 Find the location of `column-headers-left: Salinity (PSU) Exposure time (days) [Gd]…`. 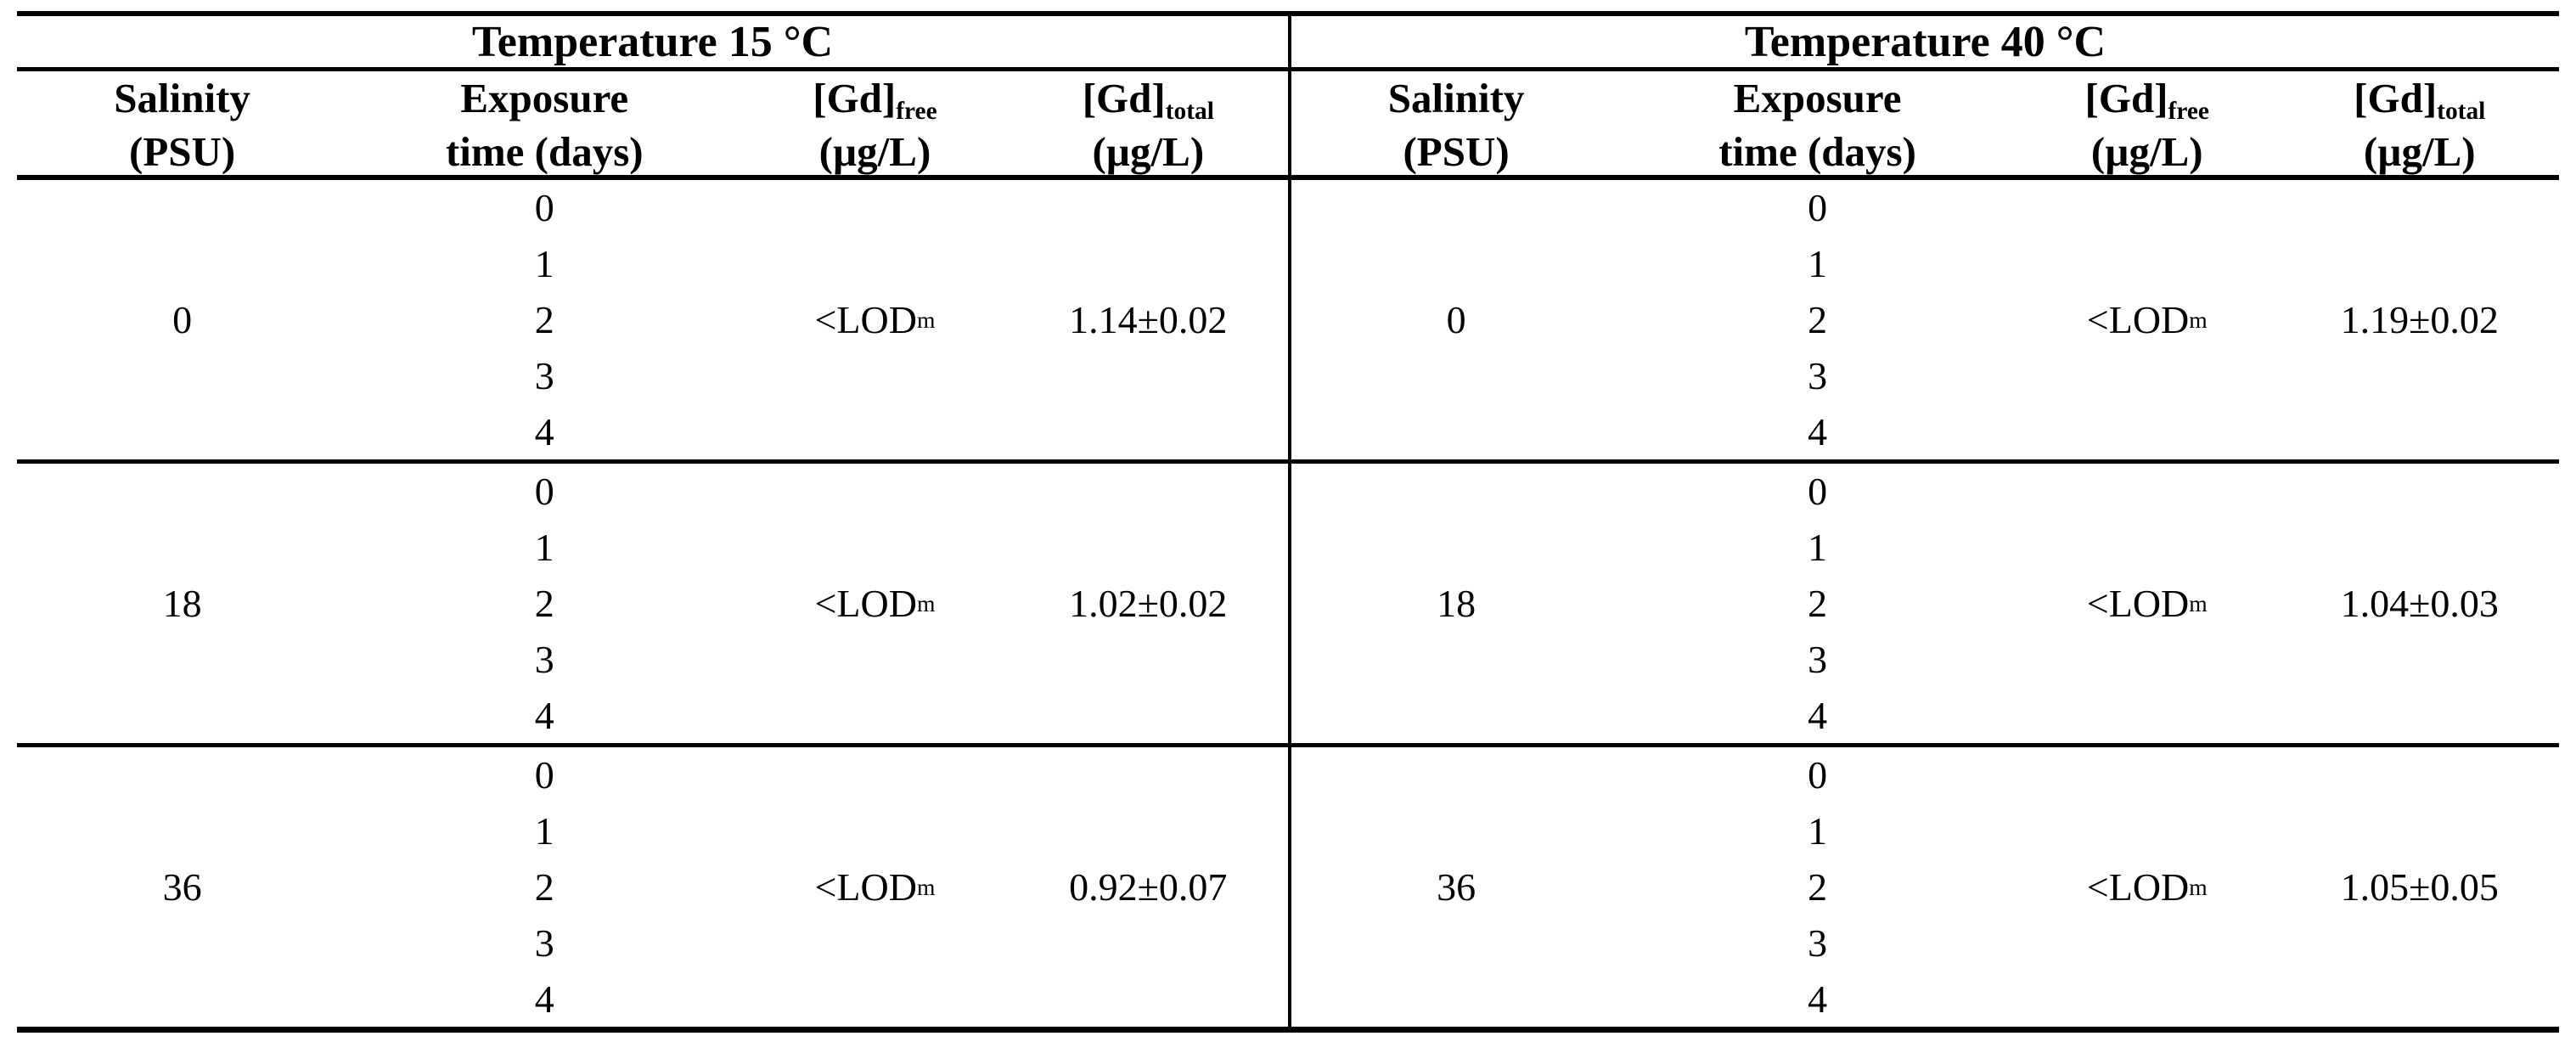

column-headers-left: Salinity (PSU) Exposure time (days) [Gd]… is located at coordinates (652, 123).